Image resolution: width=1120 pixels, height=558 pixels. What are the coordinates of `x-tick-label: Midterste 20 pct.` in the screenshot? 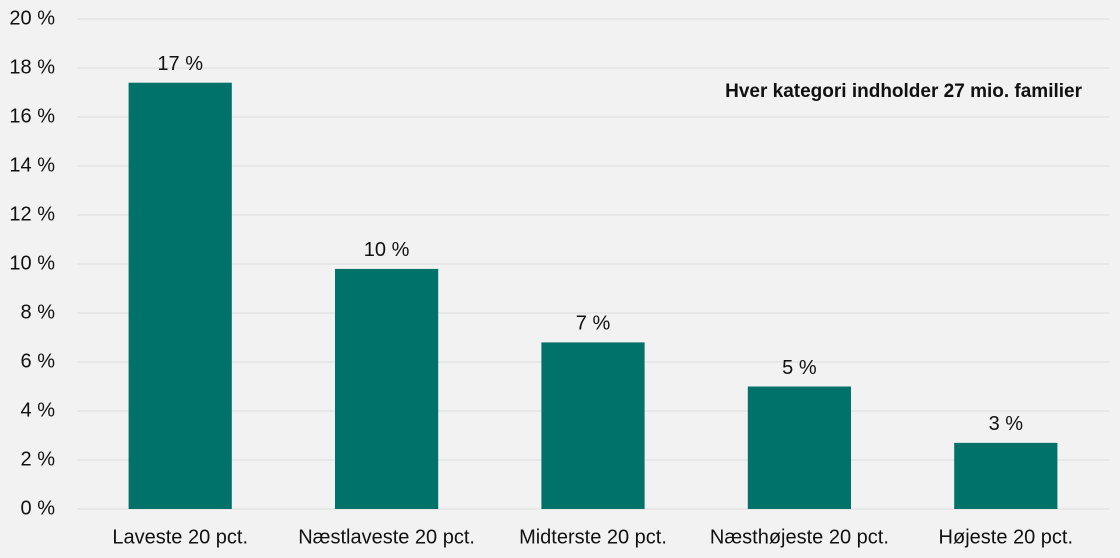 It's located at (593, 537).